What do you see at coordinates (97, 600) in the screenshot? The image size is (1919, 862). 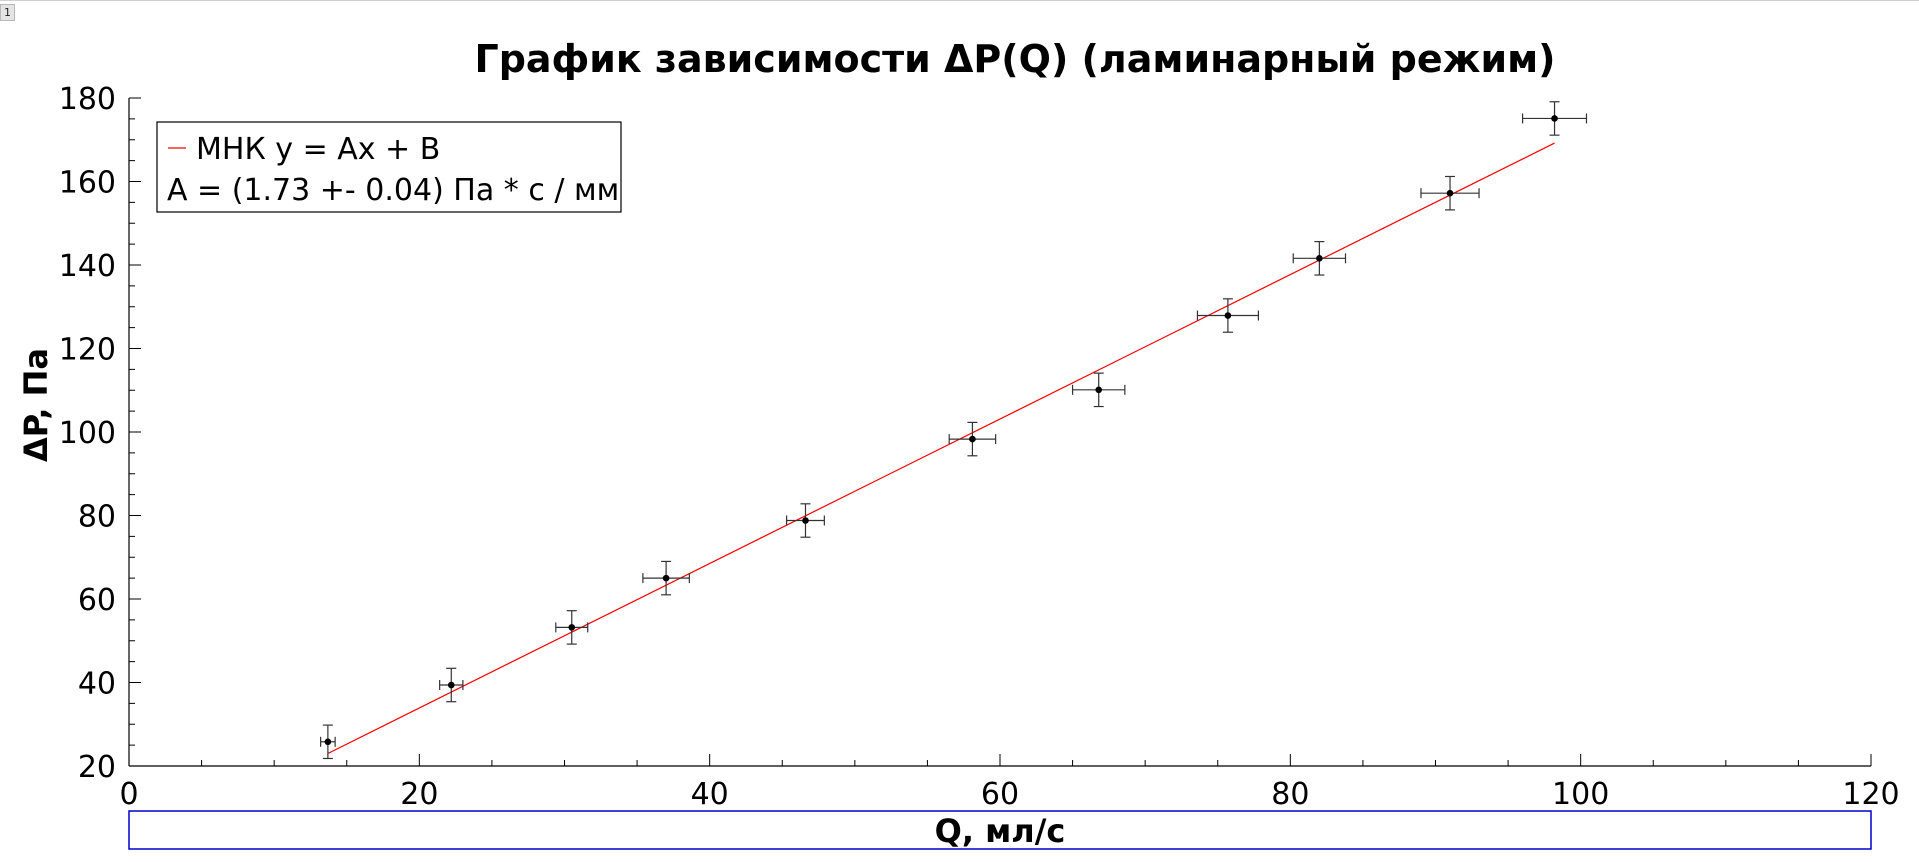 I see `y-tick-label: 60` at bounding box center [97, 600].